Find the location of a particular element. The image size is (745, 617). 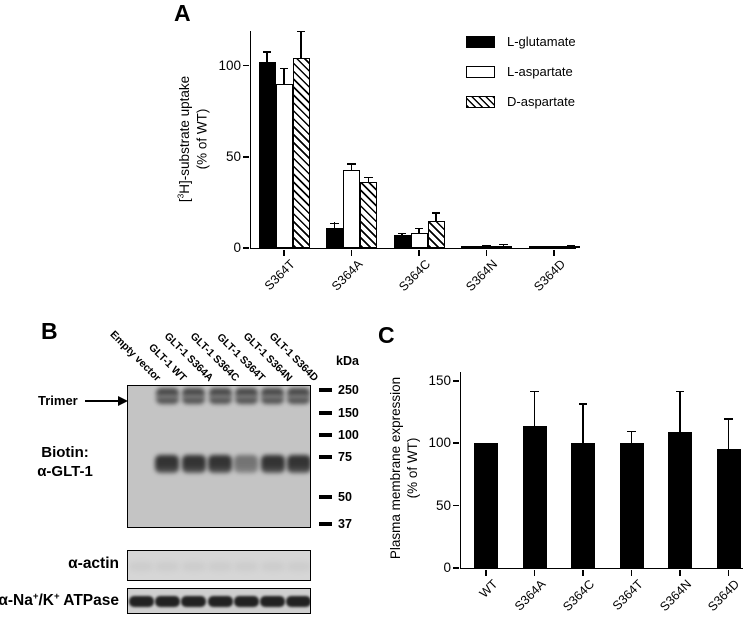

atpase-blot-image is located at coordinates (219, 601).